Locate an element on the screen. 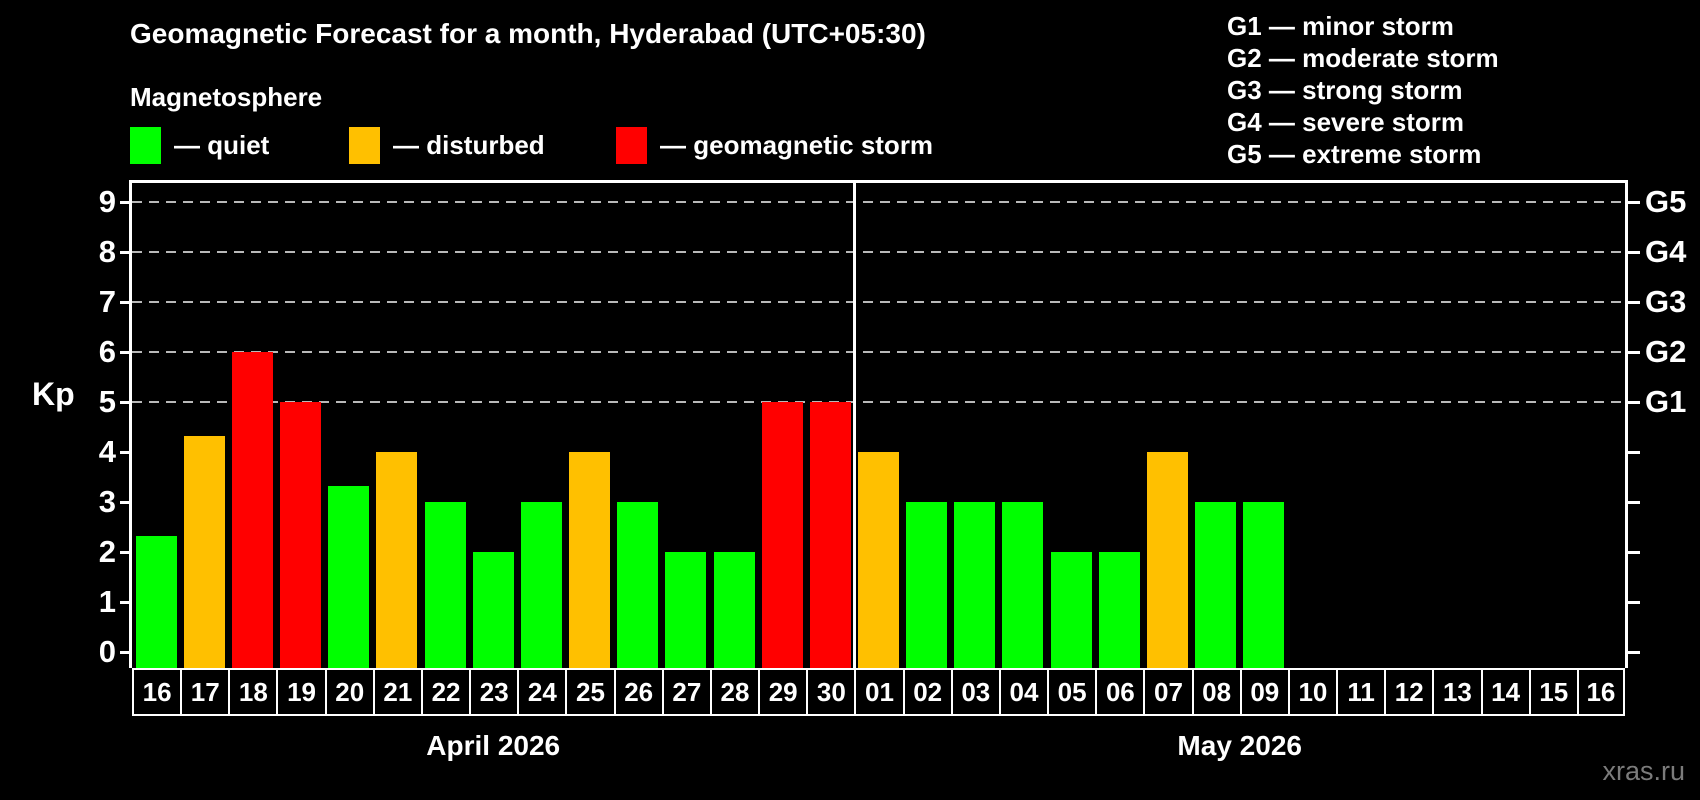 The image size is (1700, 800). kp-bar-day-02-quiet is located at coordinates (927, 585).